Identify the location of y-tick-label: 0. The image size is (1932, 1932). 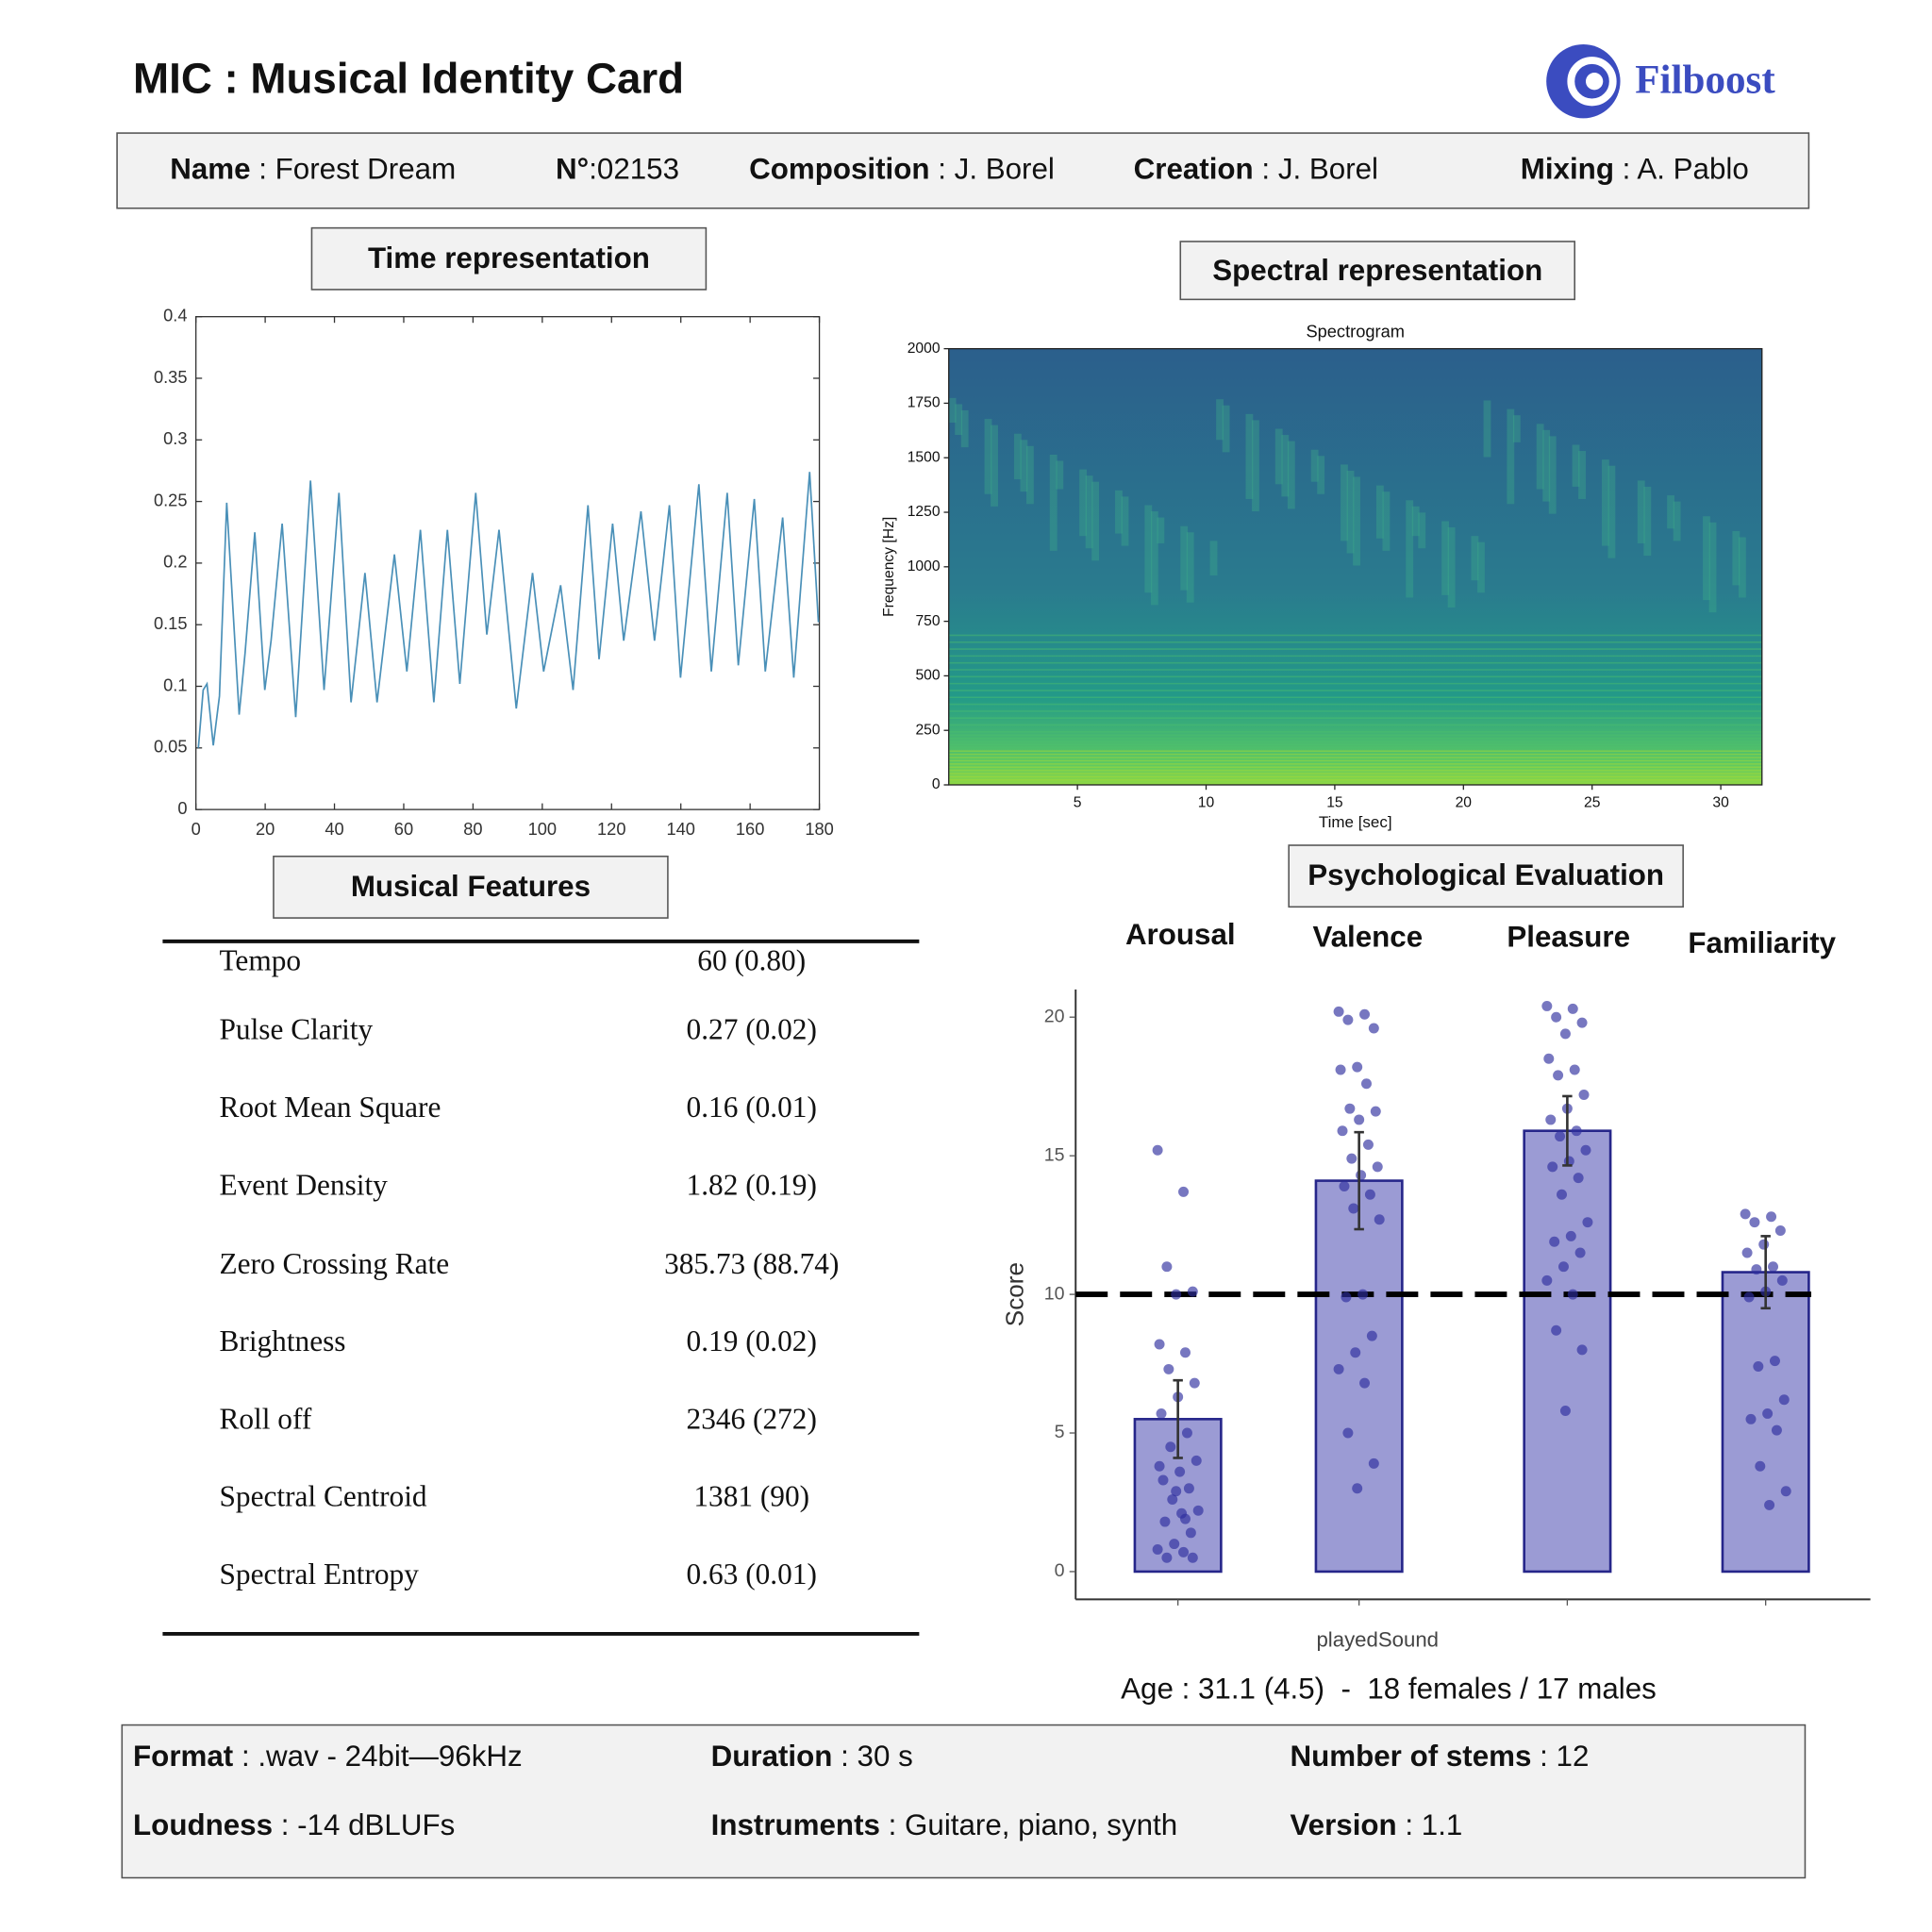
(1060, 1571).